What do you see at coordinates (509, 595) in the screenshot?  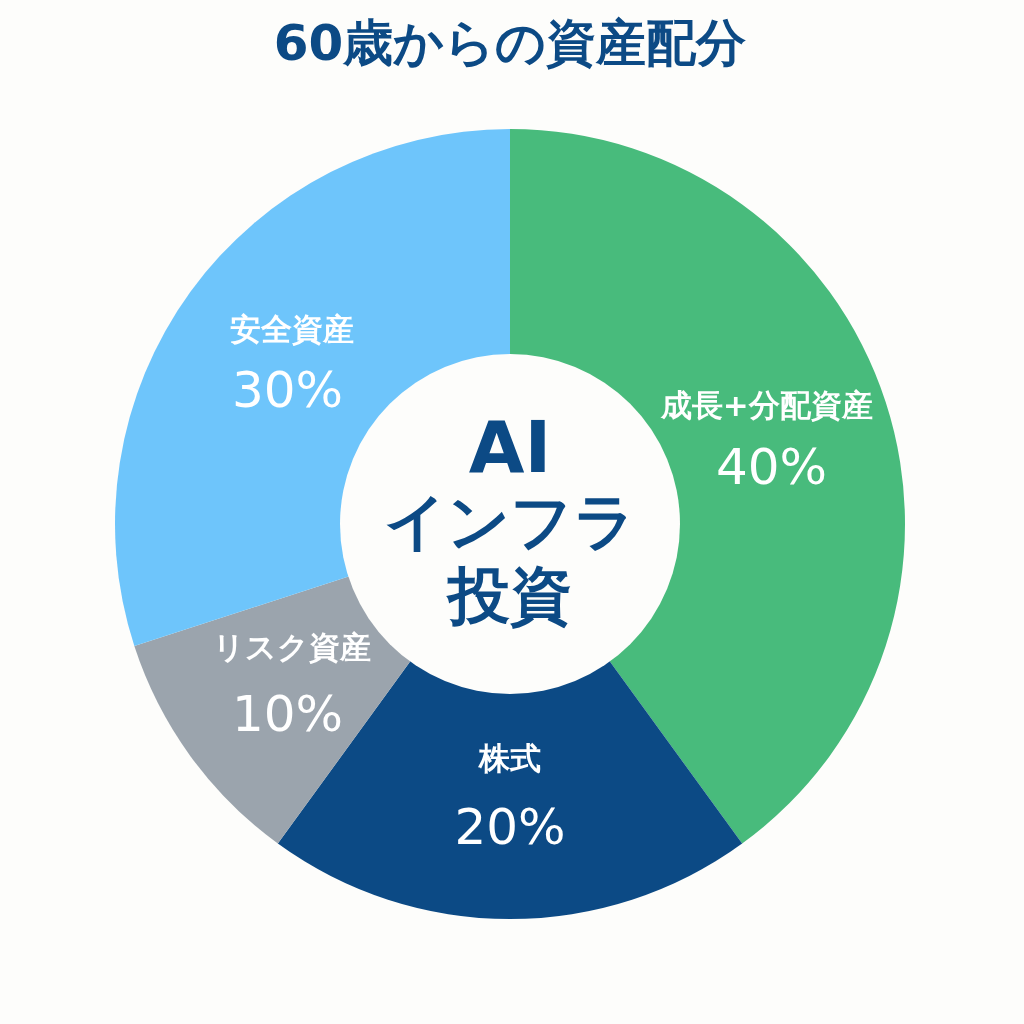 I see `text: 投資` at bounding box center [509, 595].